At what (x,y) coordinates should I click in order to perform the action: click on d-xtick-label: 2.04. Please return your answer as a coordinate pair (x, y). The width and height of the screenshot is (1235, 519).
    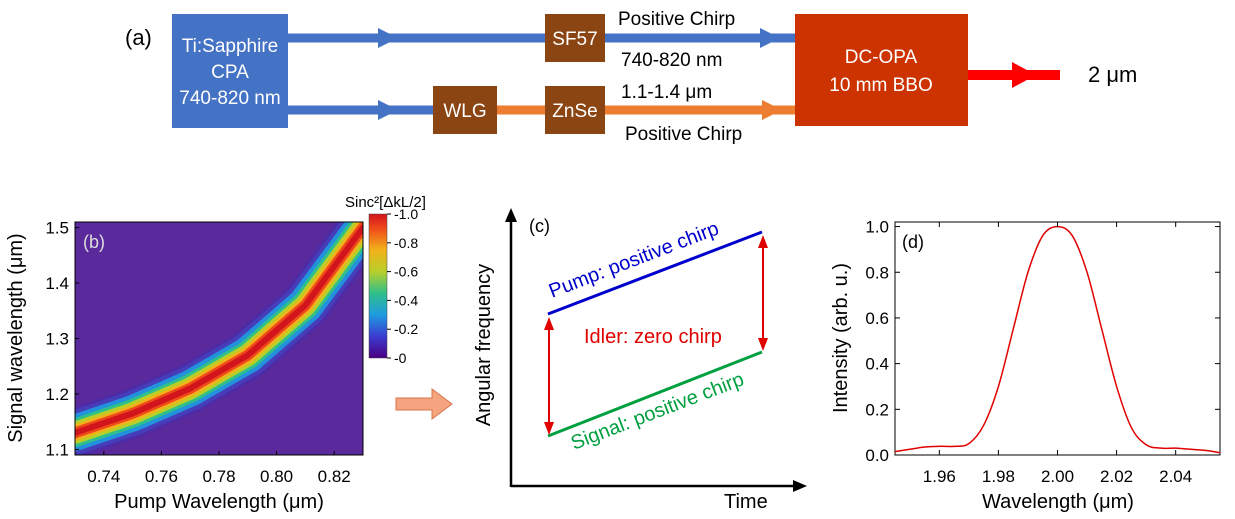
    Looking at the image, I should click on (1175, 476).